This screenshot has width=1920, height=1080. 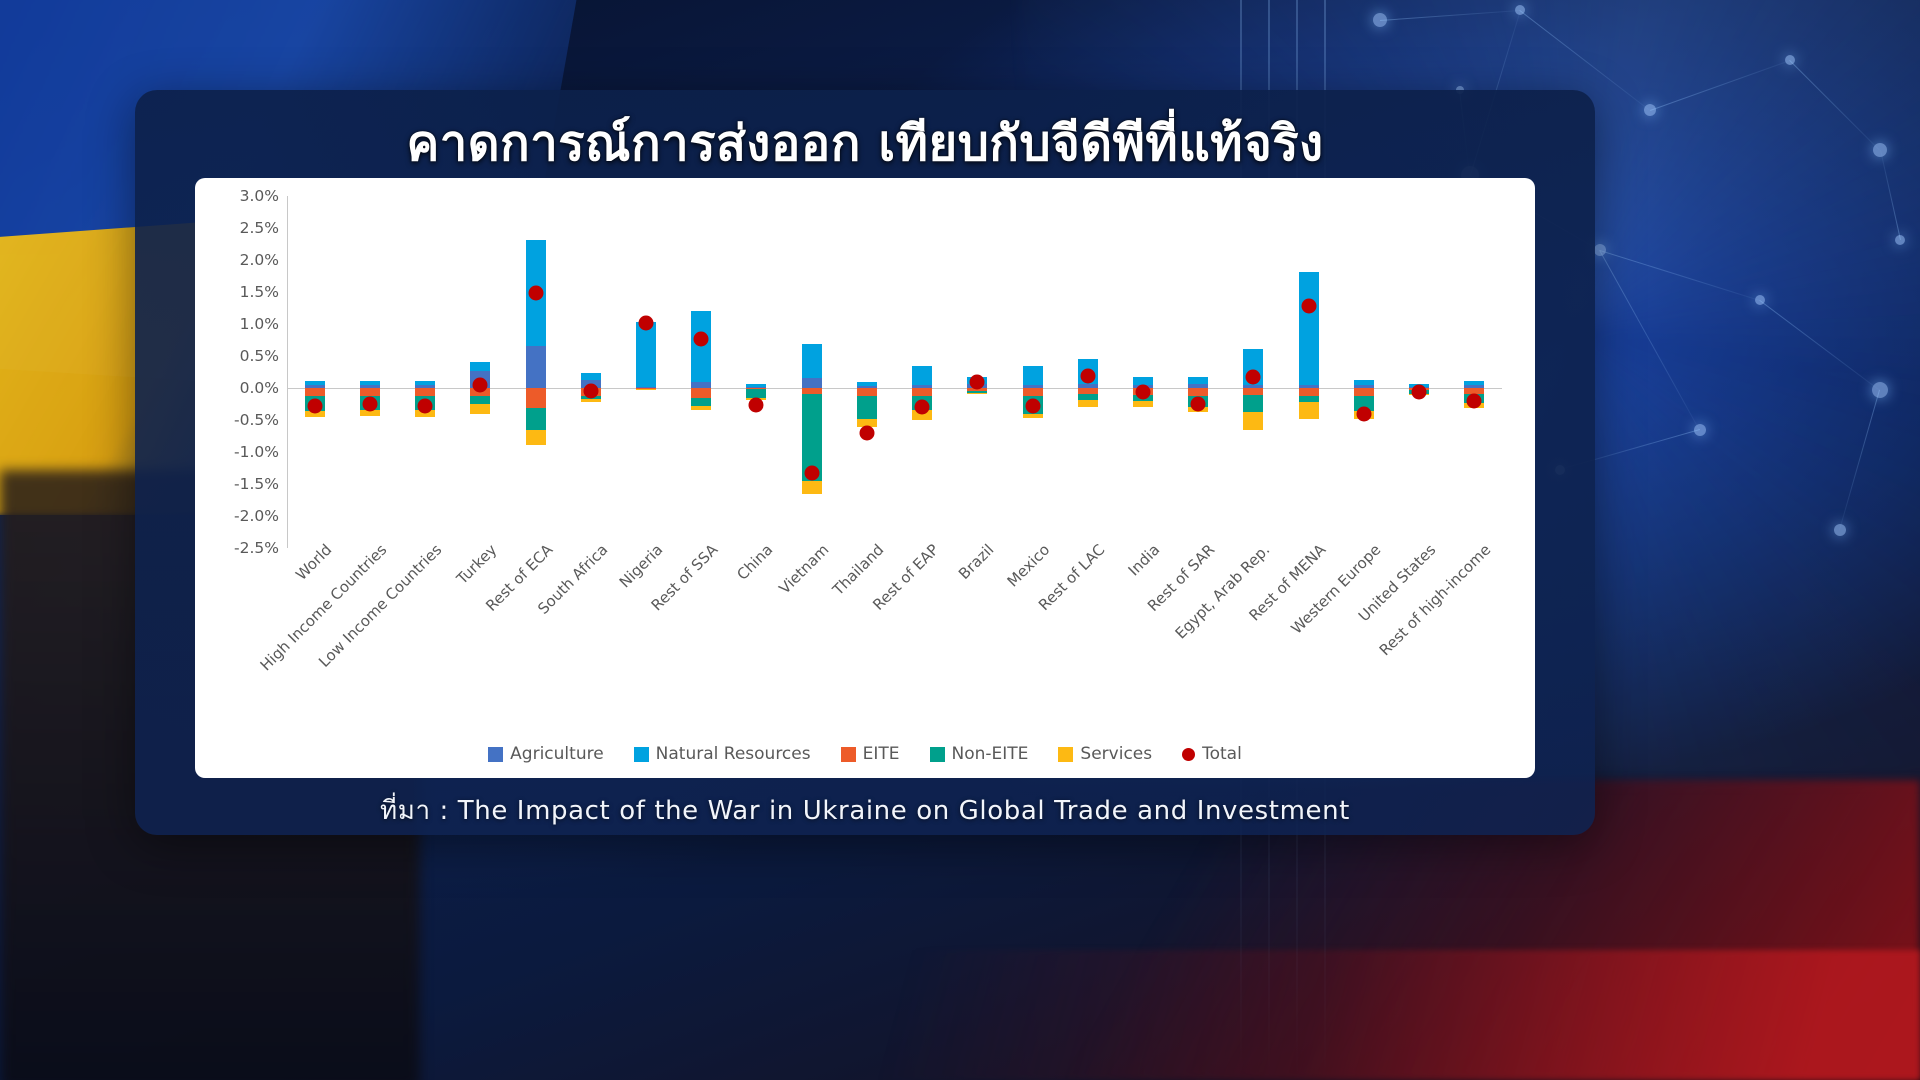 I want to click on legend-swatch-non-eite, so click(x=937, y=754).